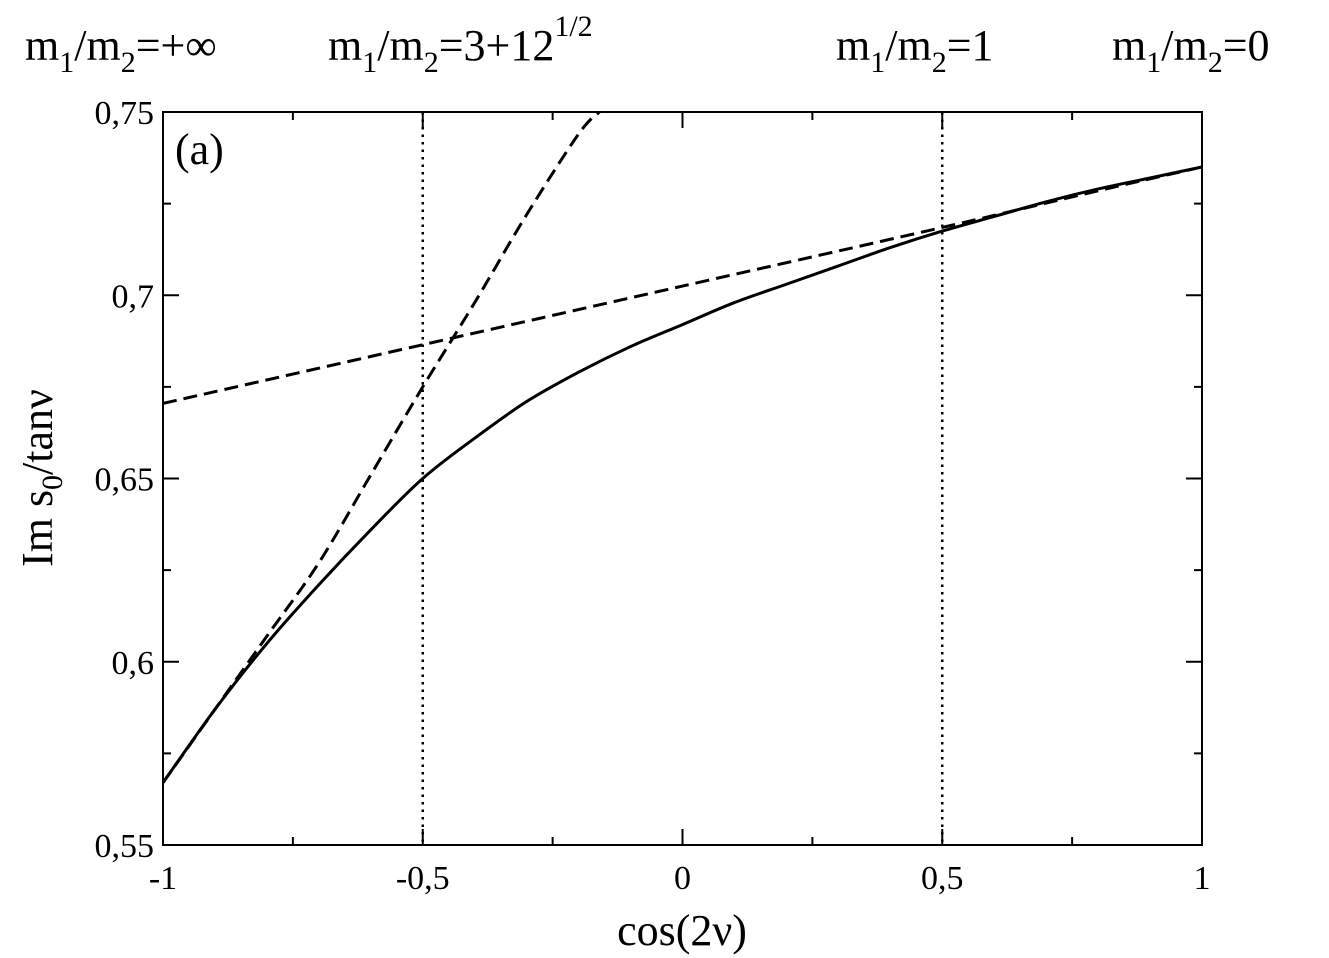 Image resolution: width=1329 pixels, height=958 pixels. I want to click on x-tick-labels: -1 -0,5 0 0,5 1, so click(680, 878).